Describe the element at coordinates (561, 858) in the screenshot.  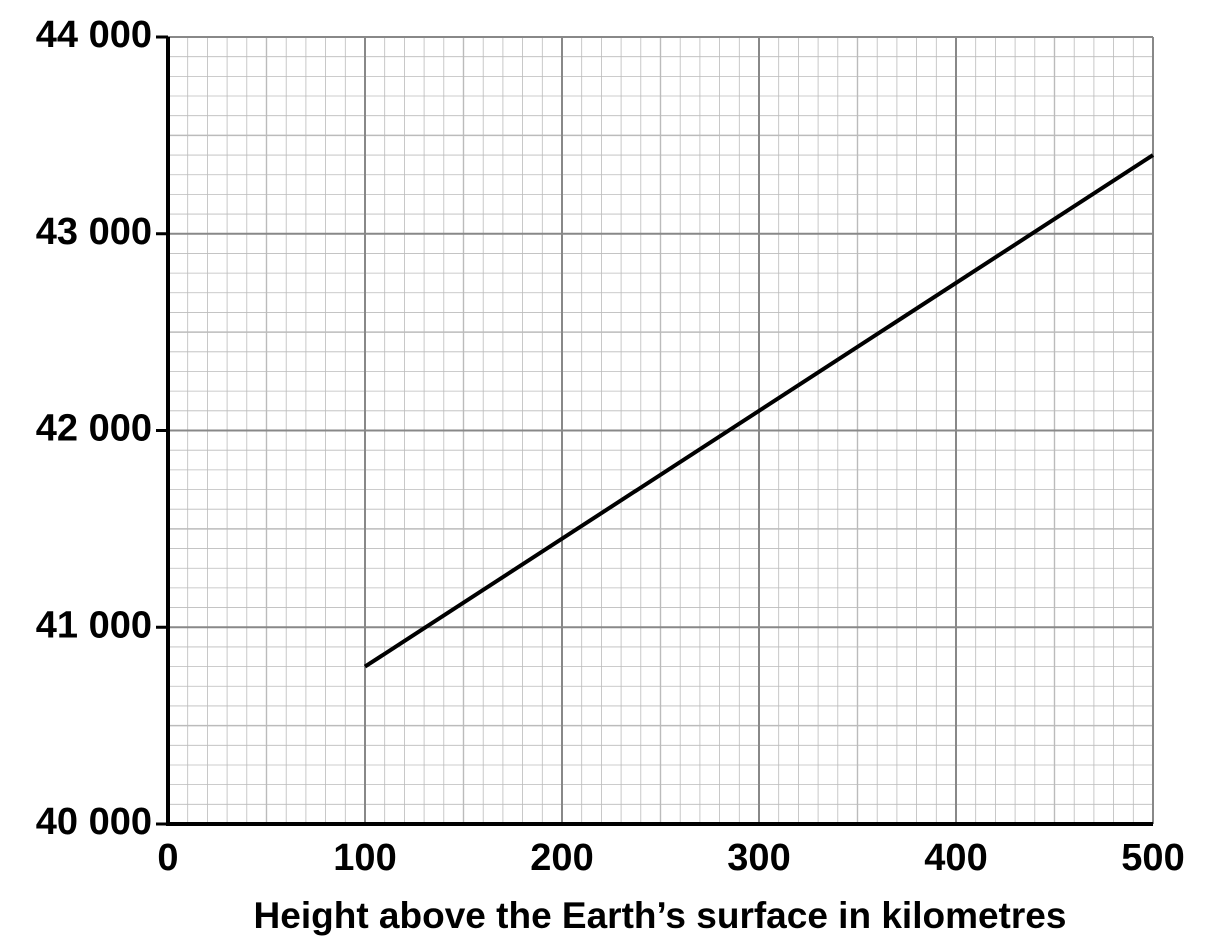
I see `x-tick-label: 200` at that location.